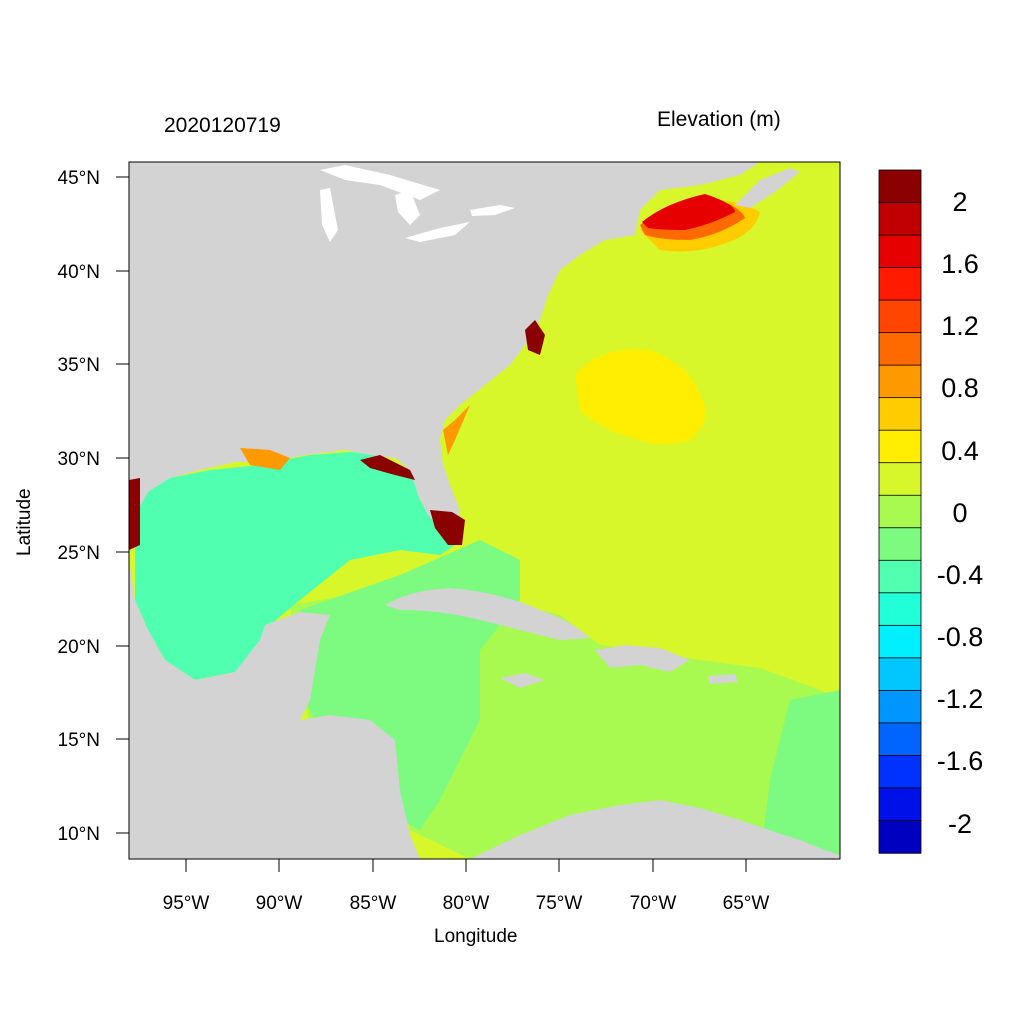  What do you see at coordinates (960, 264) in the screenshot?
I see `colorbar-label: 1.6` at bounding box center [960, 264].